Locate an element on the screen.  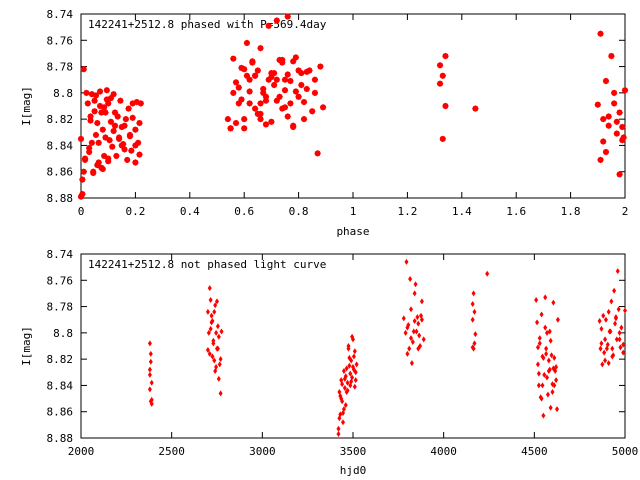
x-tick-label: 1.4 is located at coordinates (462, 211).